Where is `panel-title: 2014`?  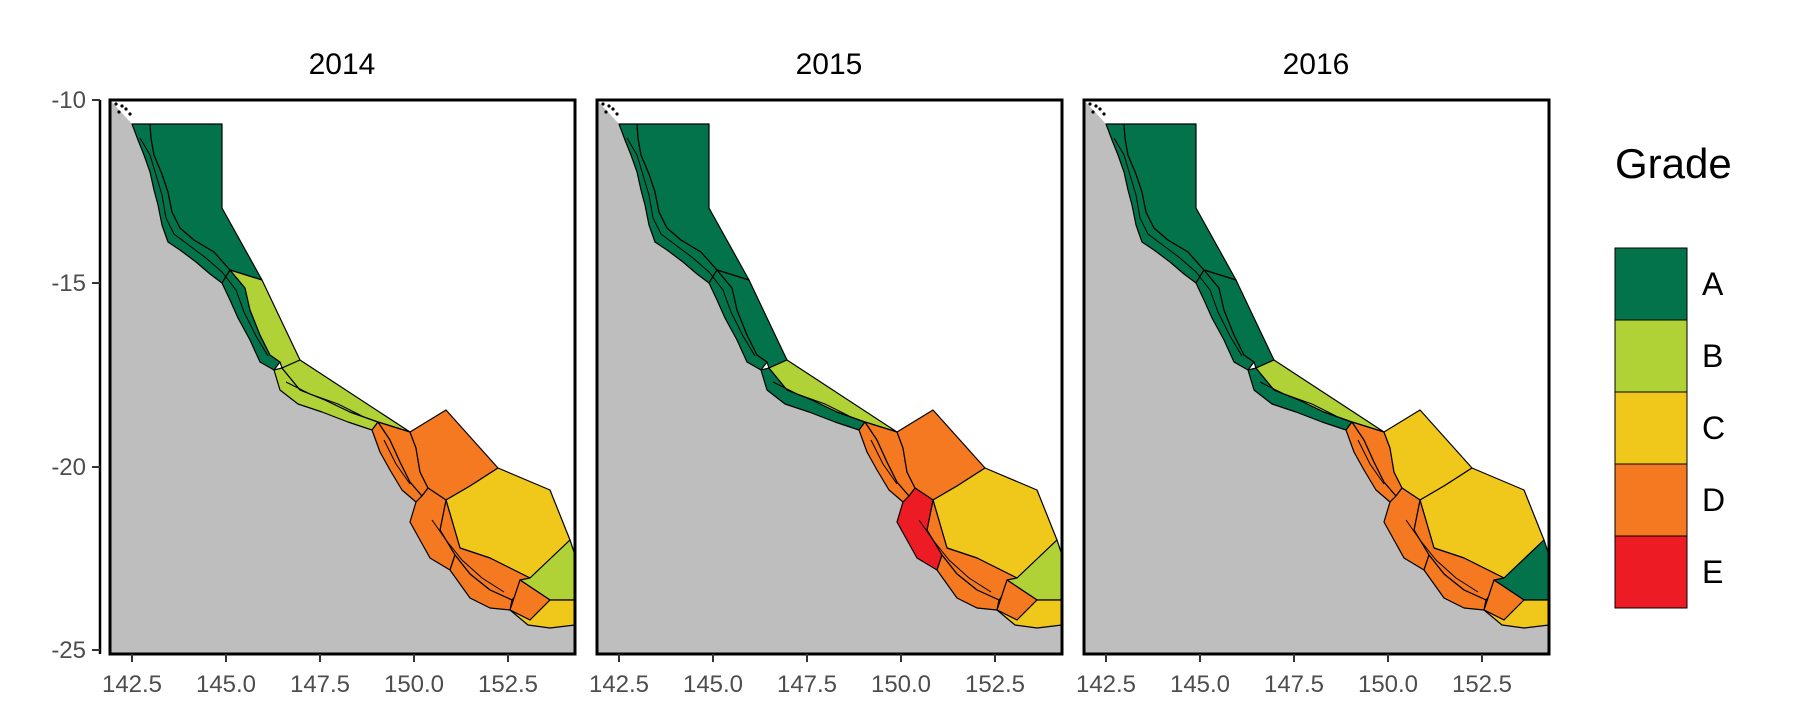
panel-title: 2014 is located at coordinates (342, 64).